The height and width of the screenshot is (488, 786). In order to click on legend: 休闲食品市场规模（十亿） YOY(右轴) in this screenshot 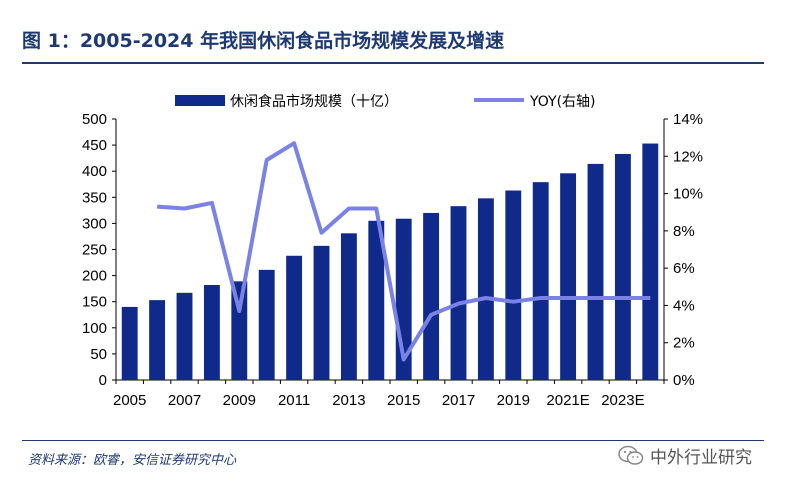, I will do `click(385, 101)`.